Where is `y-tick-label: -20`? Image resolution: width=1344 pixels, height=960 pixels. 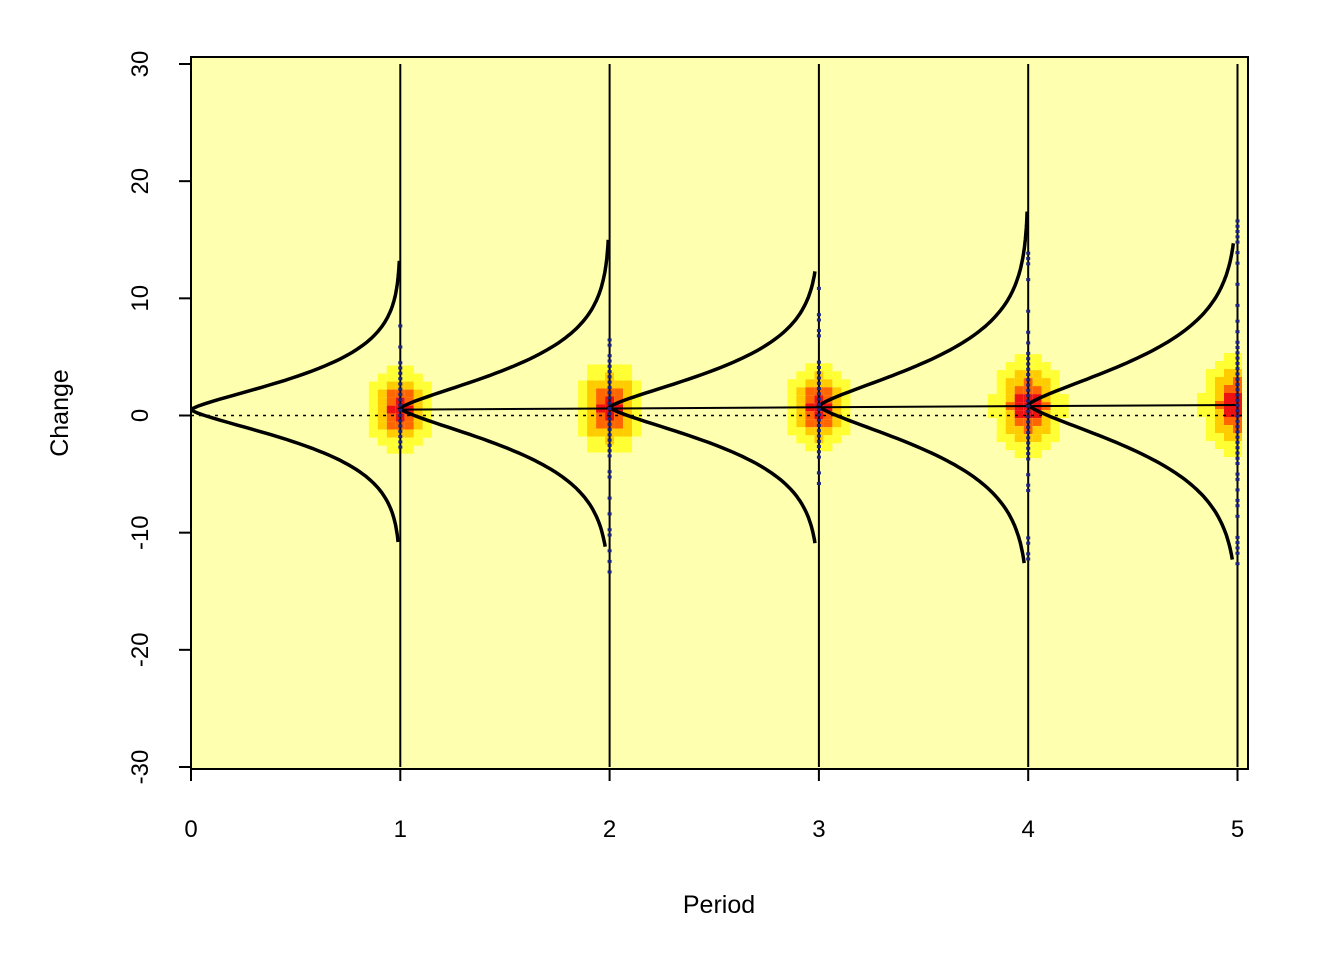
y-tick-label: -20 is located at coordinates (140, 649).